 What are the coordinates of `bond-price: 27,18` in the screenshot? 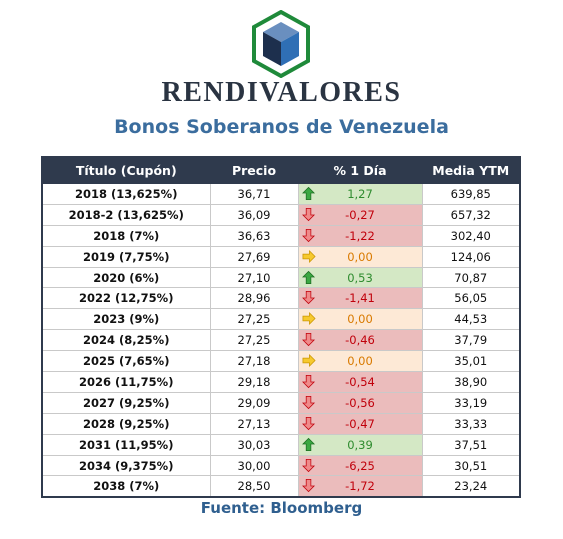 It's located at (254, 361).